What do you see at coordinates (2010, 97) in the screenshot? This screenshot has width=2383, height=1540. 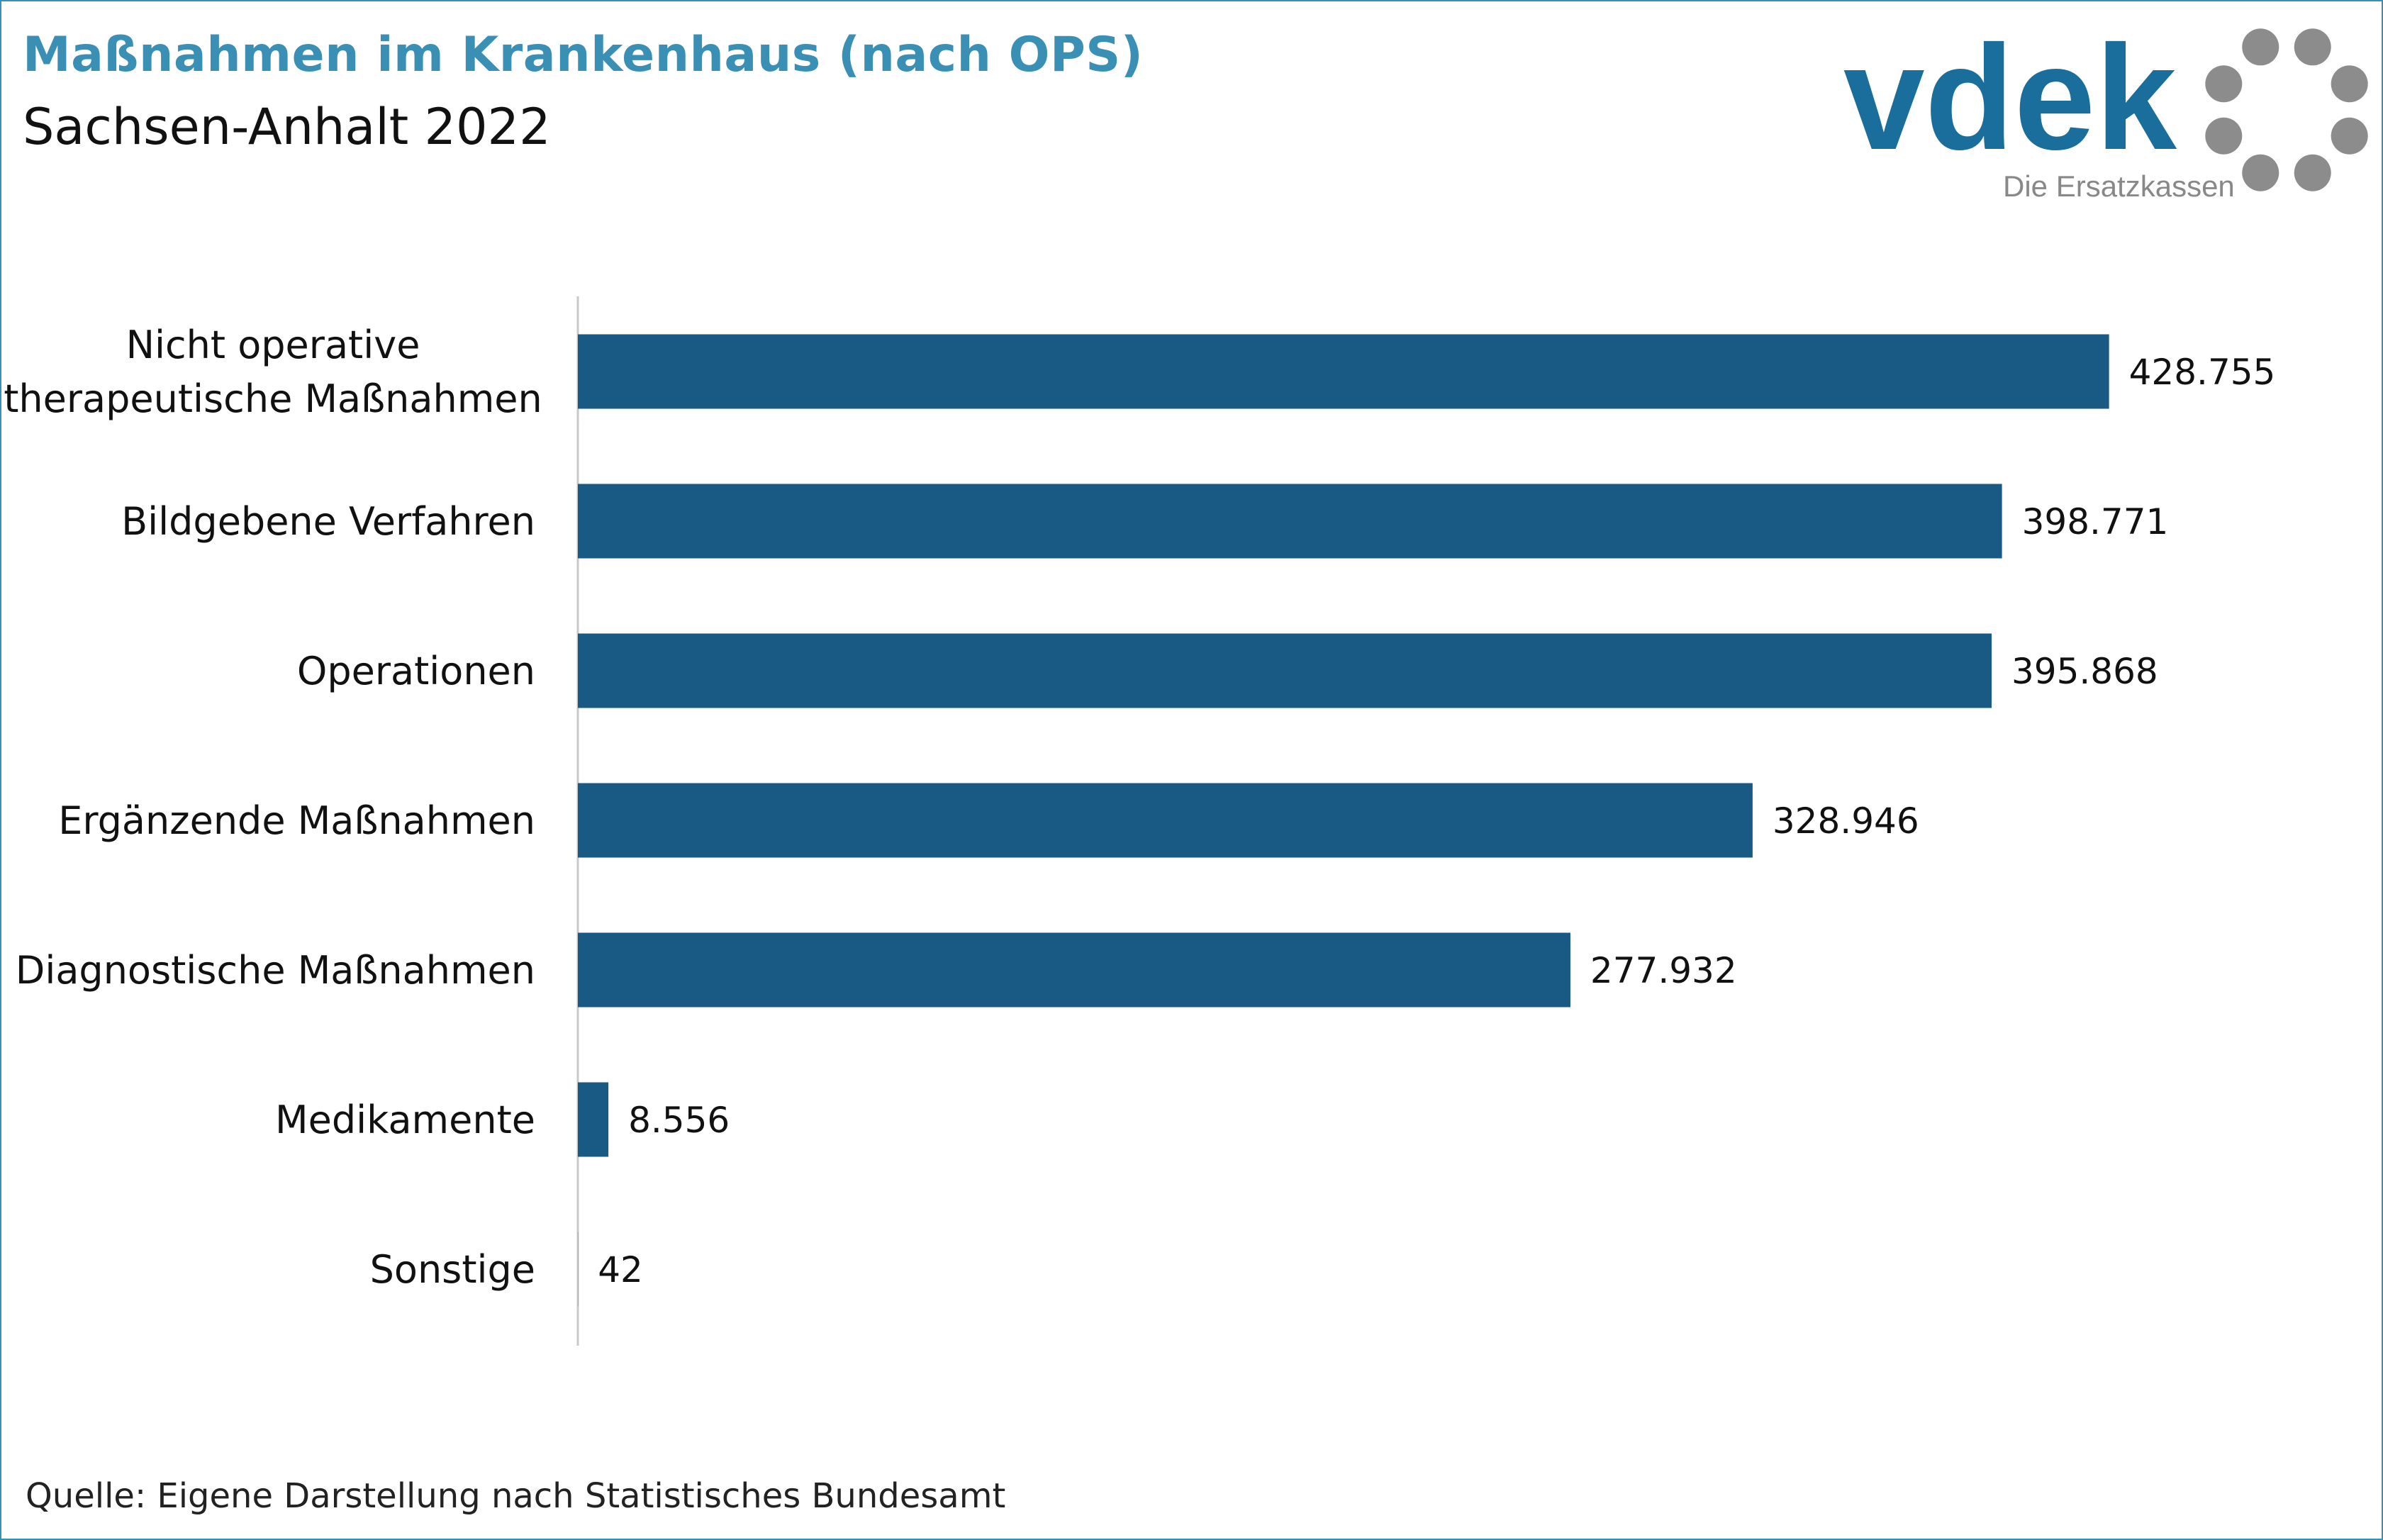 I see `logo-wordmark: vdek` at bounding box center [2010, 97].